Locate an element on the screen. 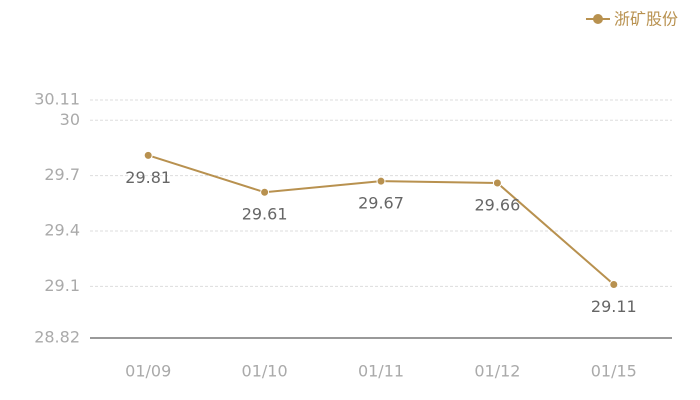 The width and height of the screenshot is (700, 400). data-label: 29.81 is located at coordinates (148, 177).